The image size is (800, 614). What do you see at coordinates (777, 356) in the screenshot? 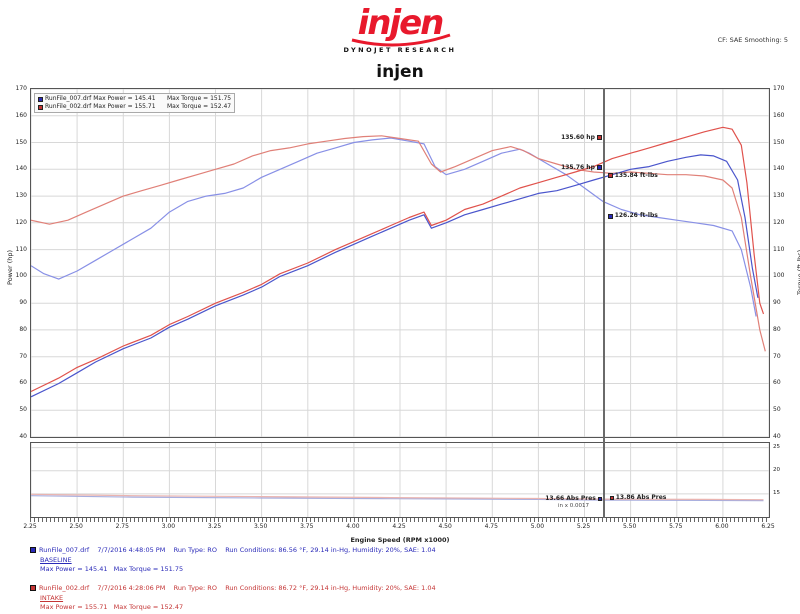
I see `y-axis-tick-right: 70` at bounding box center [777, 356].